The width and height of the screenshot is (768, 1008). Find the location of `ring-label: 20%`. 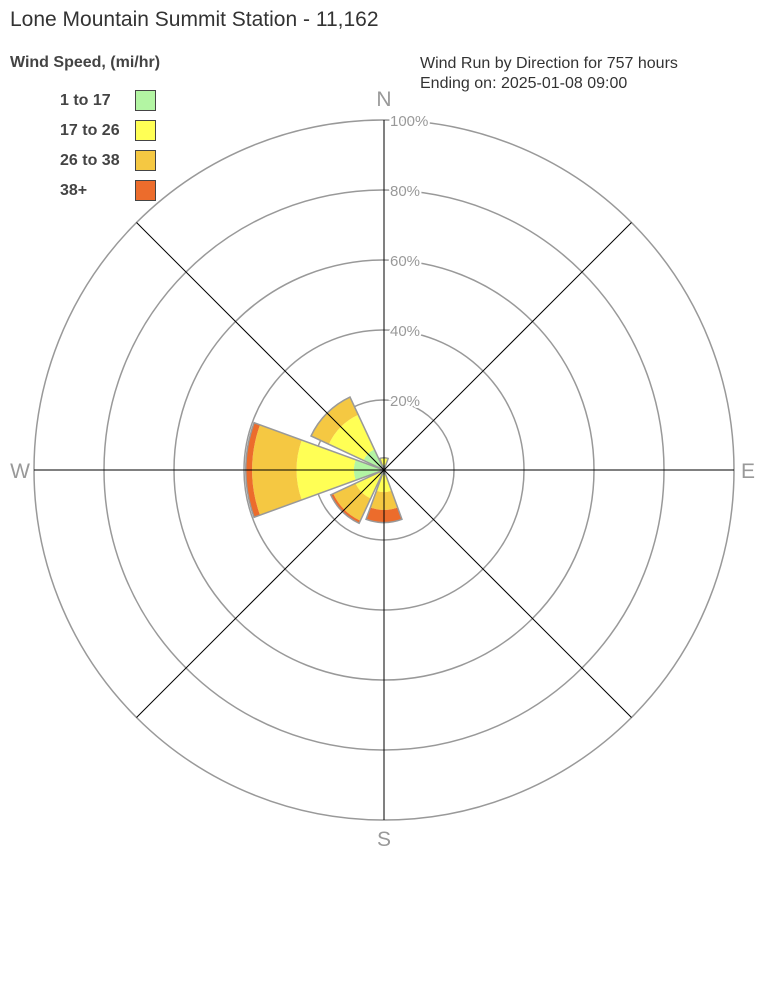

ring-label: 20% is located at coordinates (405, 401).